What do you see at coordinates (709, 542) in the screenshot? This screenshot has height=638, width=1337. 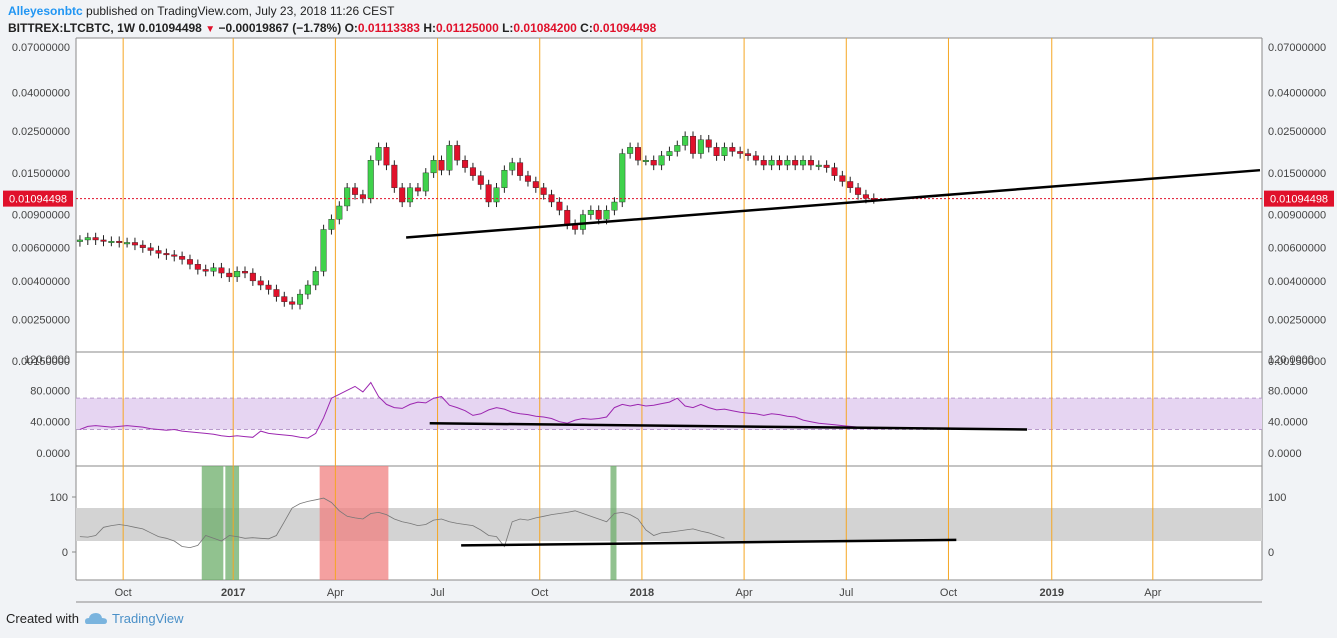 I see `oscillator-trendline` at bounding box center [709, 542].